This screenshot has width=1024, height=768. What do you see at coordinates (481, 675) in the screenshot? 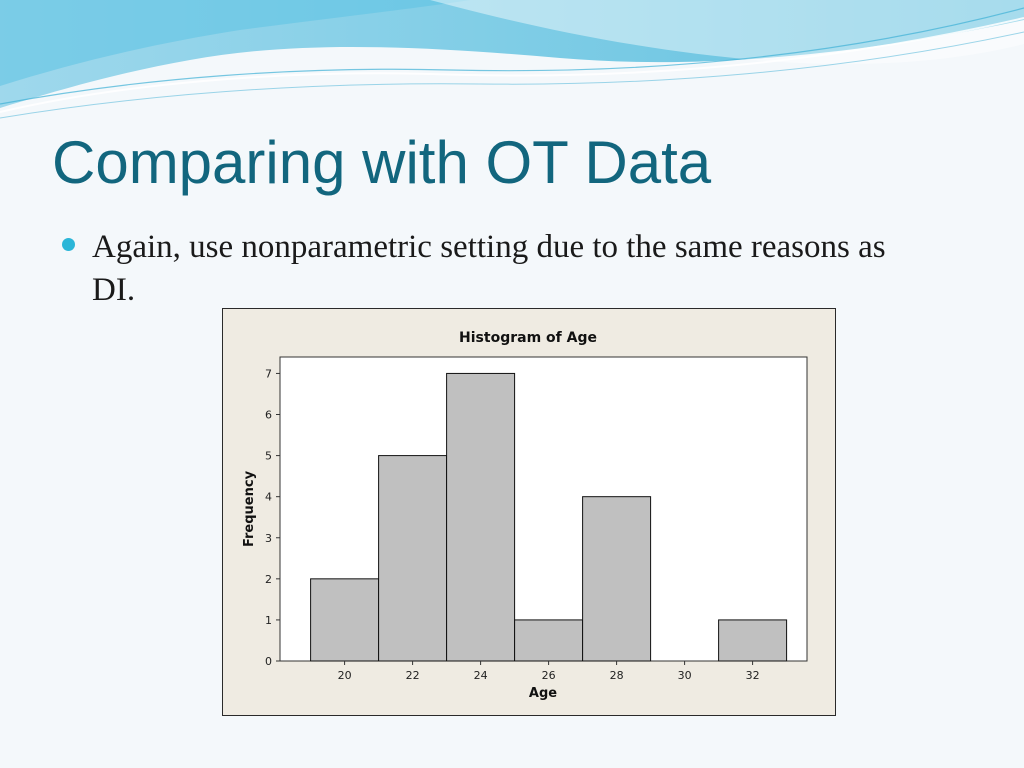
I see `x-tick-label: 24` at bounding box center [481, 675].